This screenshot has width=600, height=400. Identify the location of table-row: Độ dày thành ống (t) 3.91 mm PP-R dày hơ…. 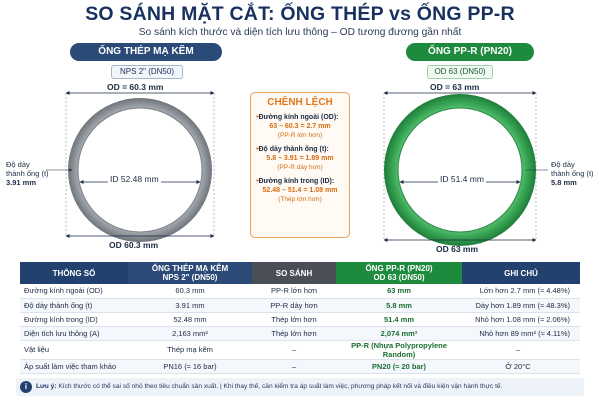
(300, 305).